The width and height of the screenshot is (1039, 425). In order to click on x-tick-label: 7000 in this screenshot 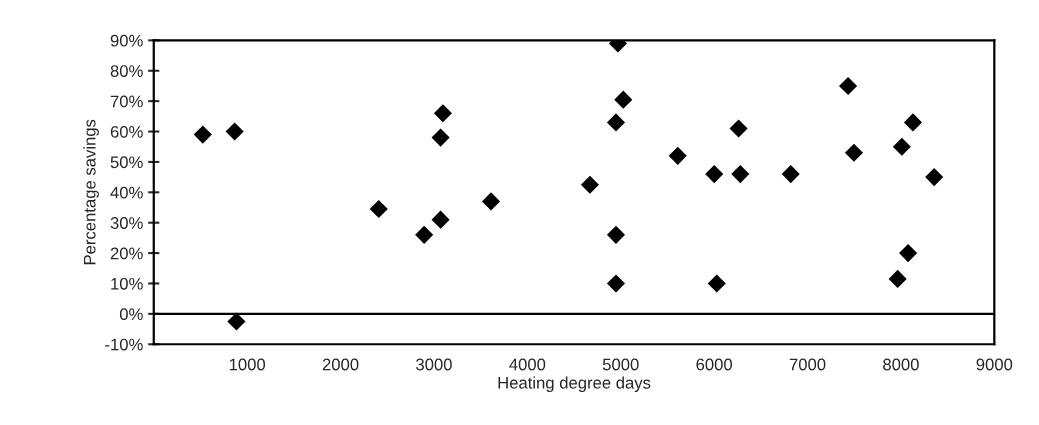, I will do `click(807, 364)`.